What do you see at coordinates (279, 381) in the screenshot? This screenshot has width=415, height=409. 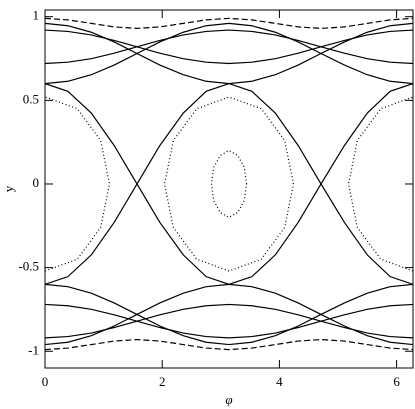 I see `x-tick-label: 4` at bounding box center [279, 381].